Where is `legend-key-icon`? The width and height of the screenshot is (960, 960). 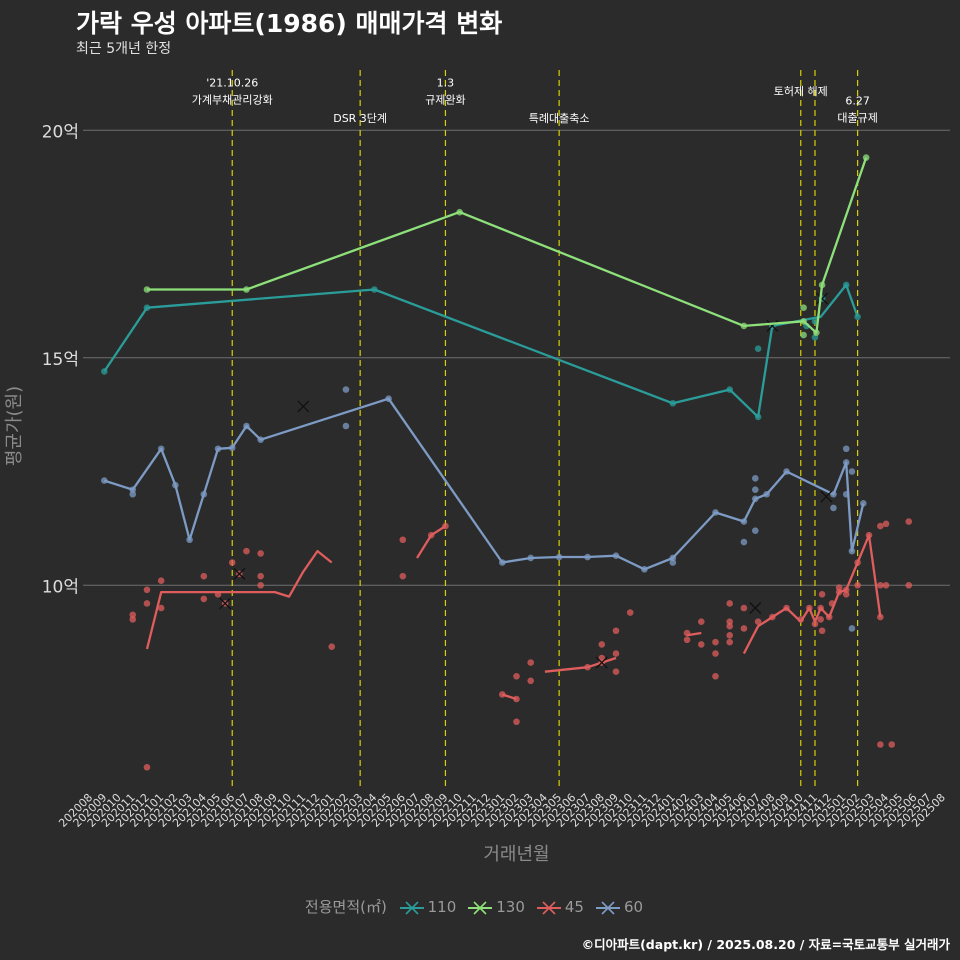 legend-key-icon is located at coordinates (607, 907).